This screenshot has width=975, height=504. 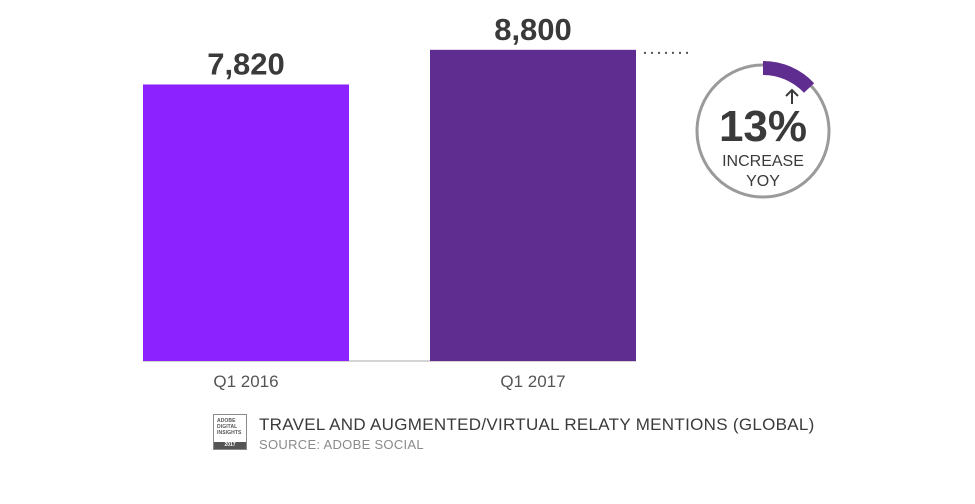 I want to click on x-tick-label: Q1 2017, so click(x=532, y=381).